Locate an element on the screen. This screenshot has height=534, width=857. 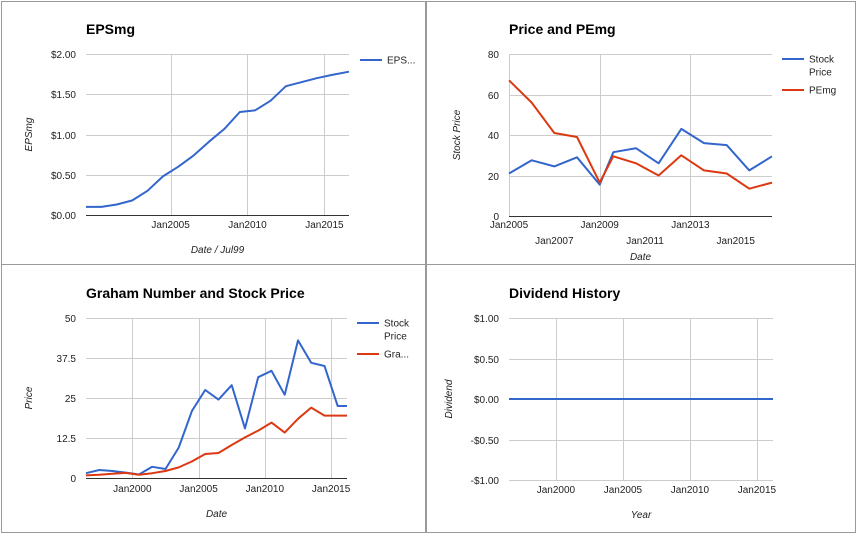
x-tick-label: Jan2007 is located at coordinates (554, 241).